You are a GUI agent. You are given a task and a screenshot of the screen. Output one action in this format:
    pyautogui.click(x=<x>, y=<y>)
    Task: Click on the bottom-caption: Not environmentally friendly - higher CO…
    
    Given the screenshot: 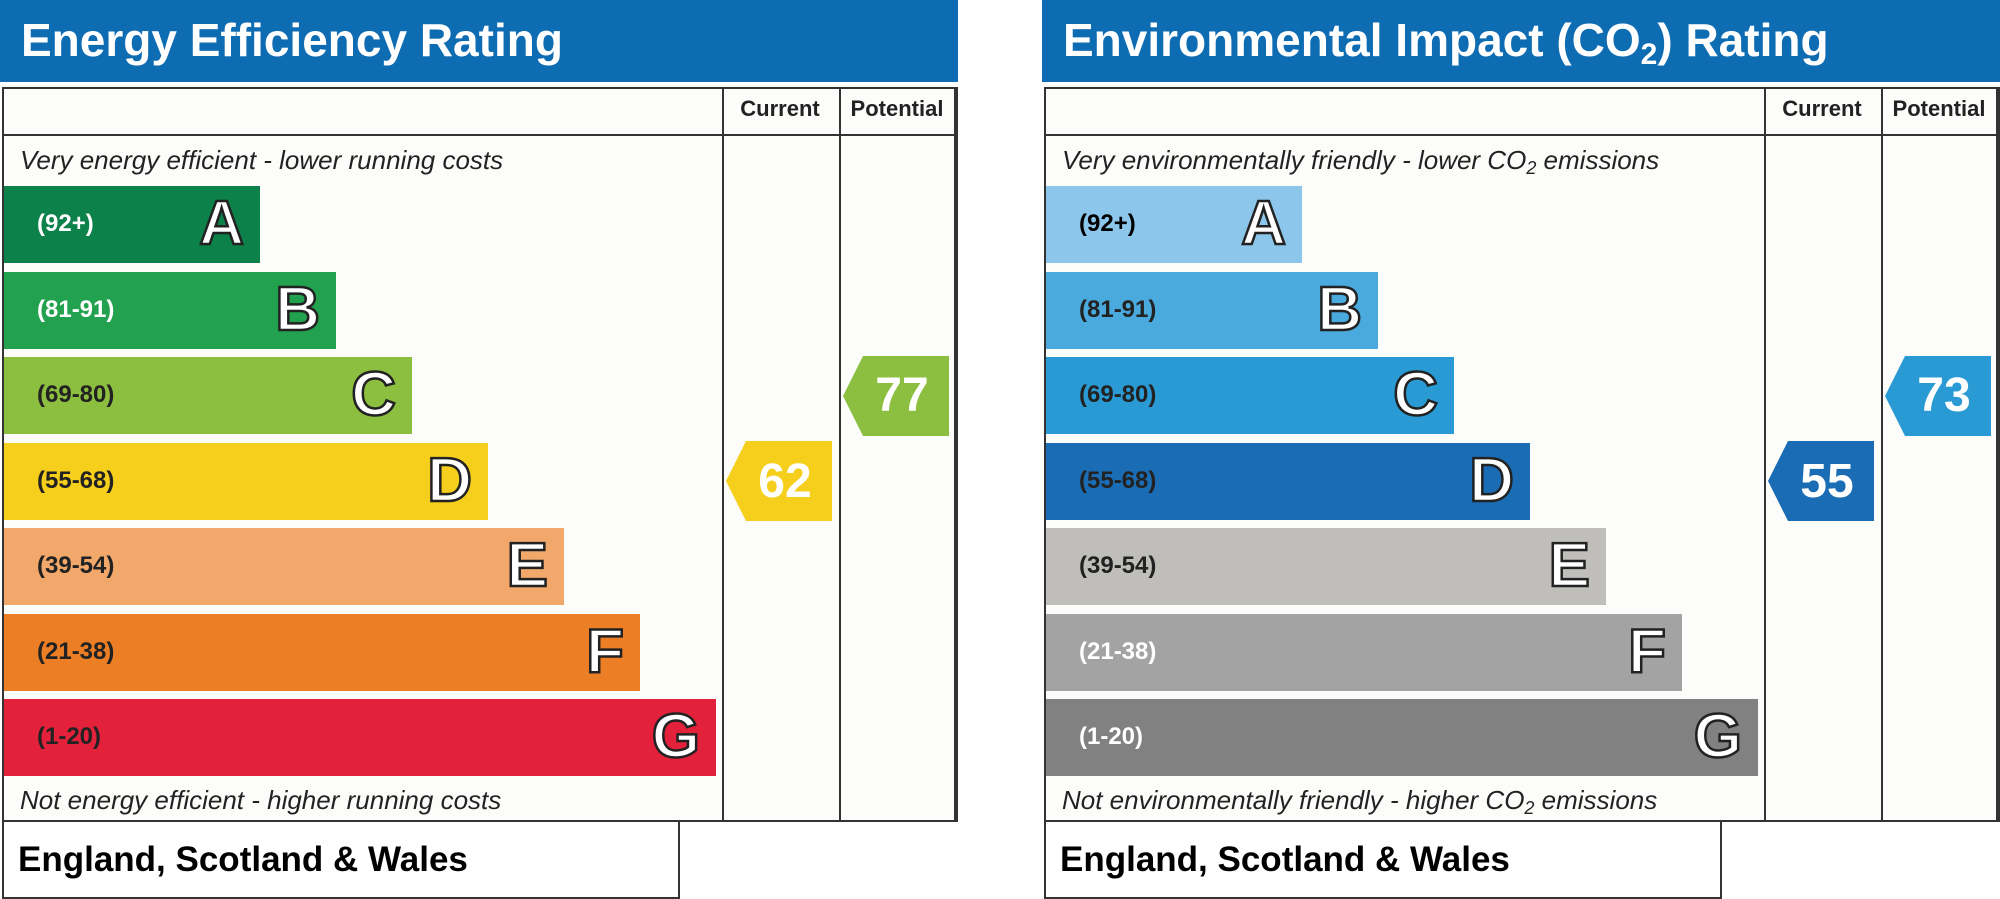 What is the action you would take?
    pyautogui.click(x=1360, y=801)
    